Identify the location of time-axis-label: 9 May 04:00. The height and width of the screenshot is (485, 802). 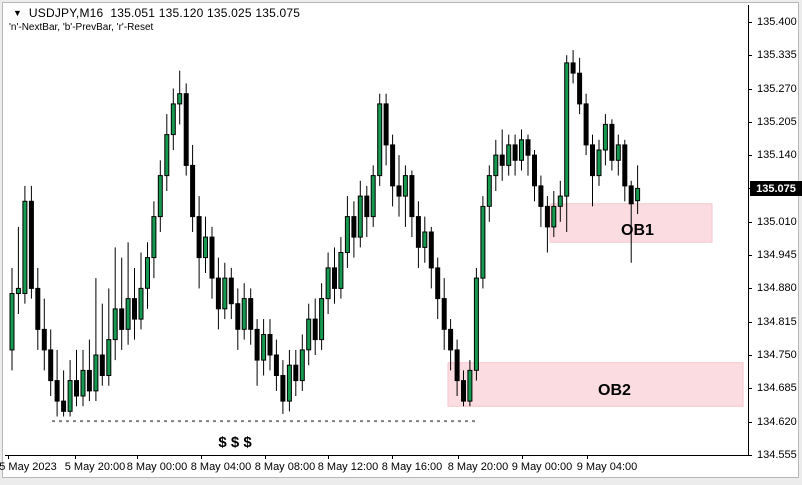
(607, 467).